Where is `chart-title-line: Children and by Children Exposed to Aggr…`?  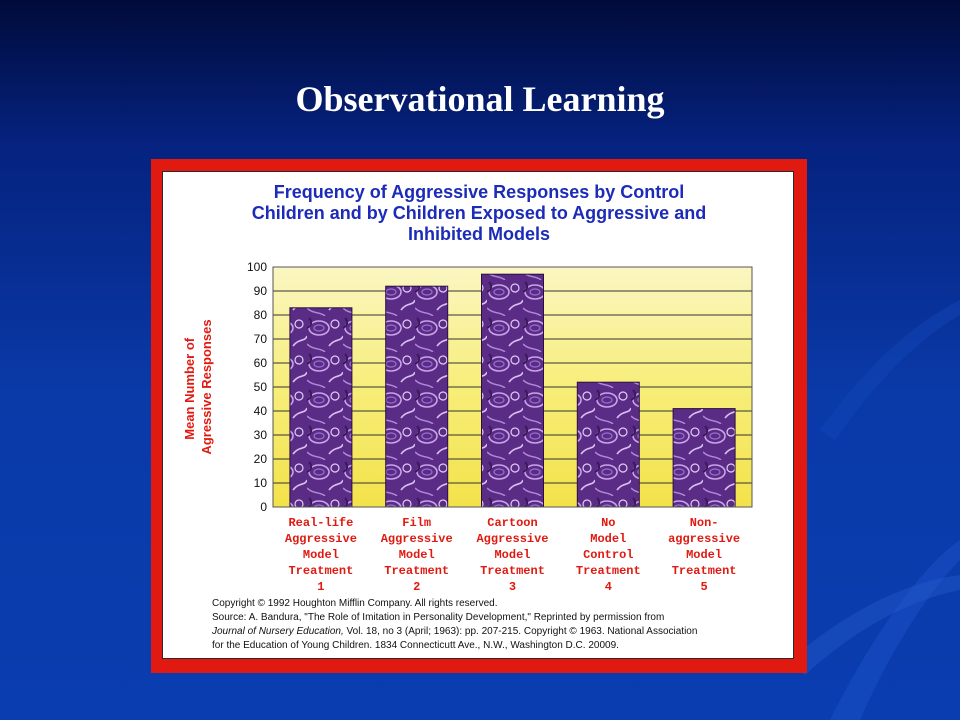
chart-title-line: Children and by Children Exposed to Aggr… is located at coordinates (479, 213).